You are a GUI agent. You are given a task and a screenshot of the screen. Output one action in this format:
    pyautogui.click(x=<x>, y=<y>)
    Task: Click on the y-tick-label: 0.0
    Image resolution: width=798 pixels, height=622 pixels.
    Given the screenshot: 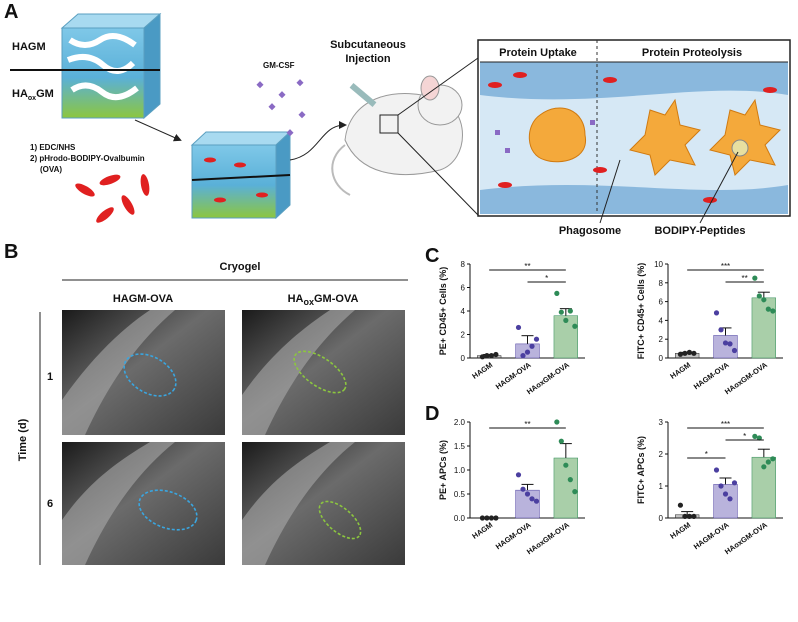 What is the action you would take?
    pyautogui.click(x=460, y=518)
    